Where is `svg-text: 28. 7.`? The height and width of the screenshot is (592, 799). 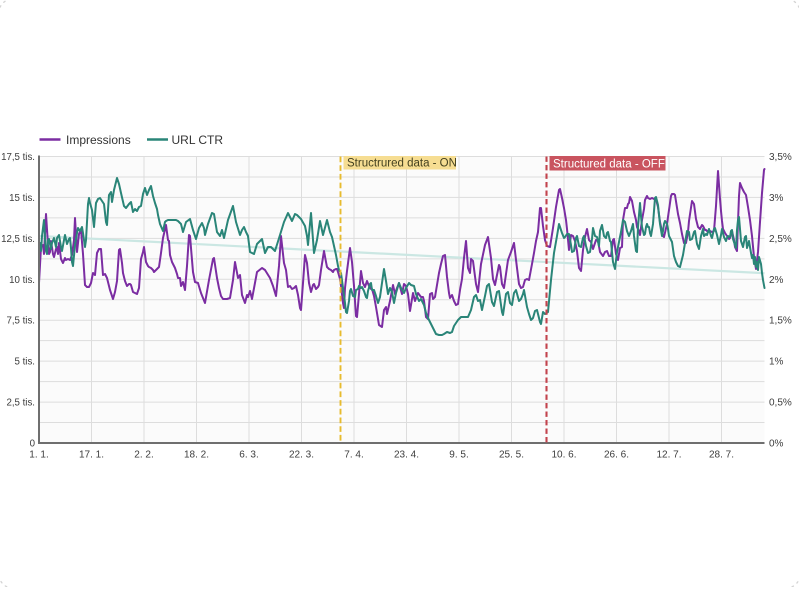
svg-text: 28. 7. is located at coordinates (721, 455).